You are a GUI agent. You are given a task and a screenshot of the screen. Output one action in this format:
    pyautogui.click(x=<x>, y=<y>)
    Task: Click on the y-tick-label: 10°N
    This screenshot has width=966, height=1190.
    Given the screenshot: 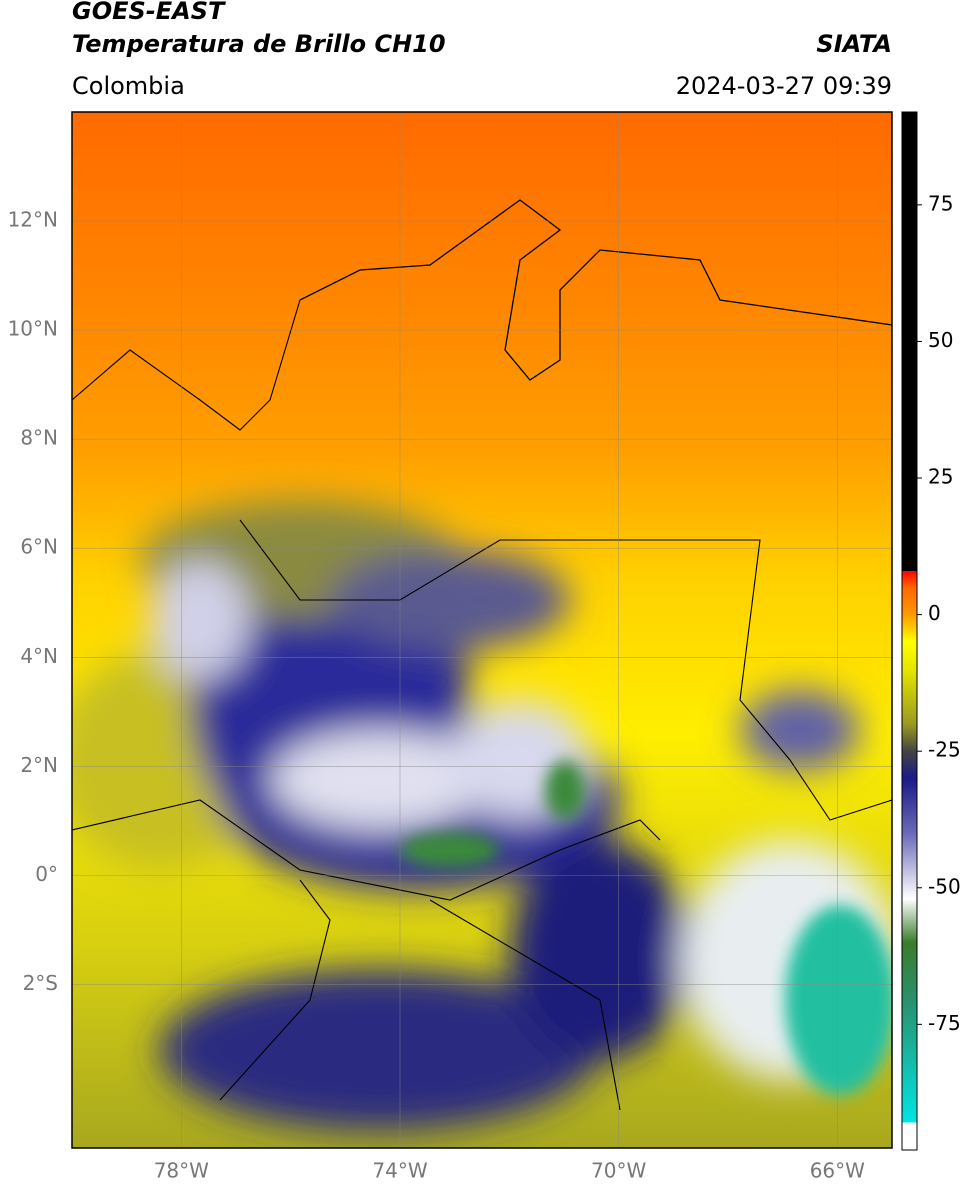 What is the action you would take?
    pyautogui.click(x=33, y=329)
    